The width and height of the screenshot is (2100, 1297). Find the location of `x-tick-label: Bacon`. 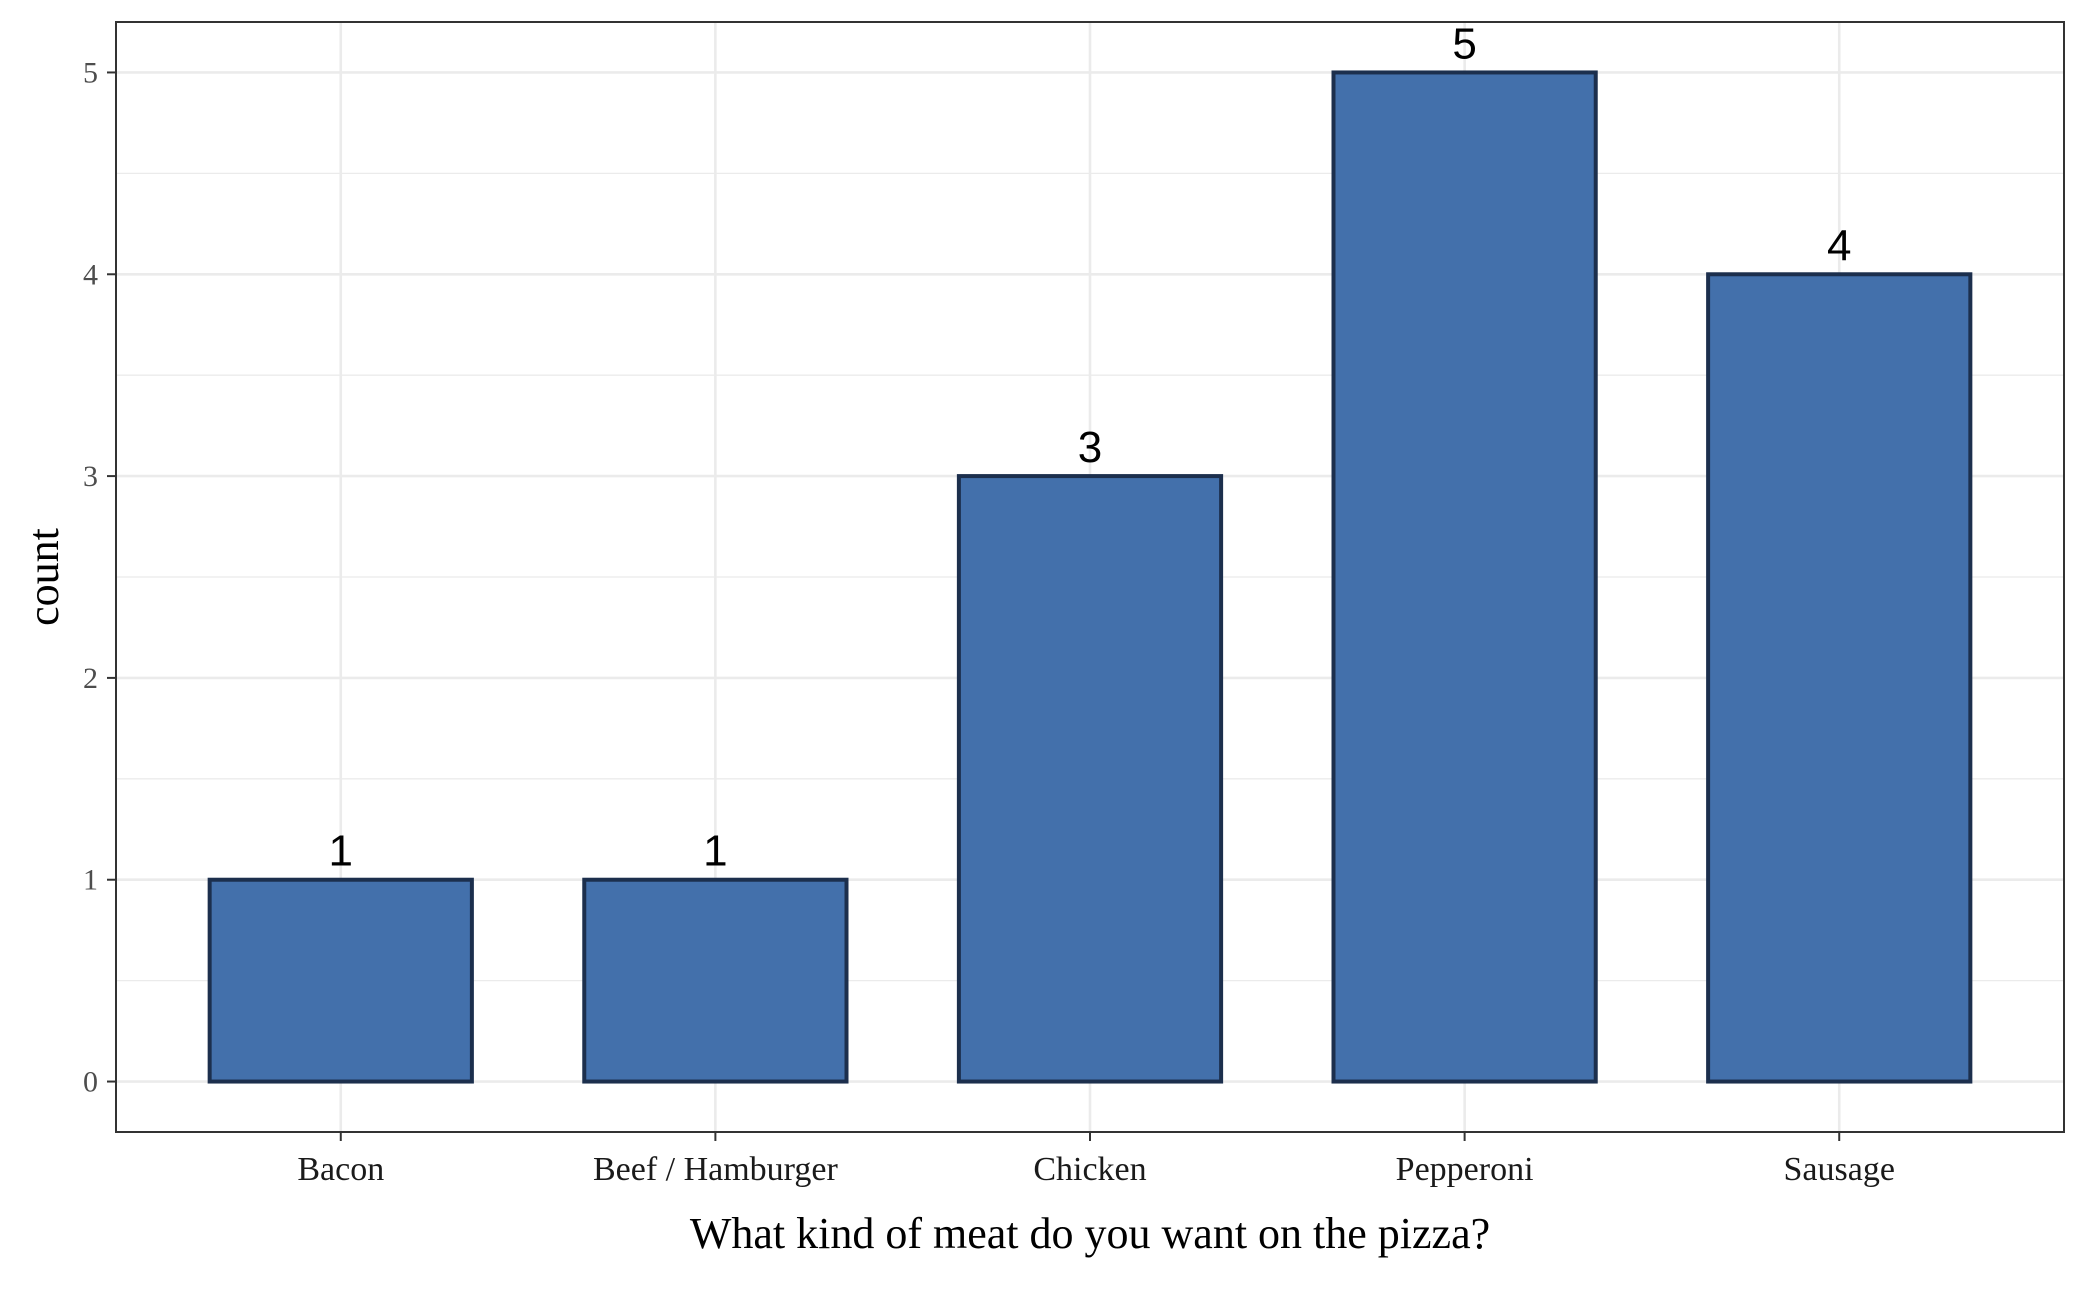

x-tick-label: Bacon is located at coordinates (340, 1169).